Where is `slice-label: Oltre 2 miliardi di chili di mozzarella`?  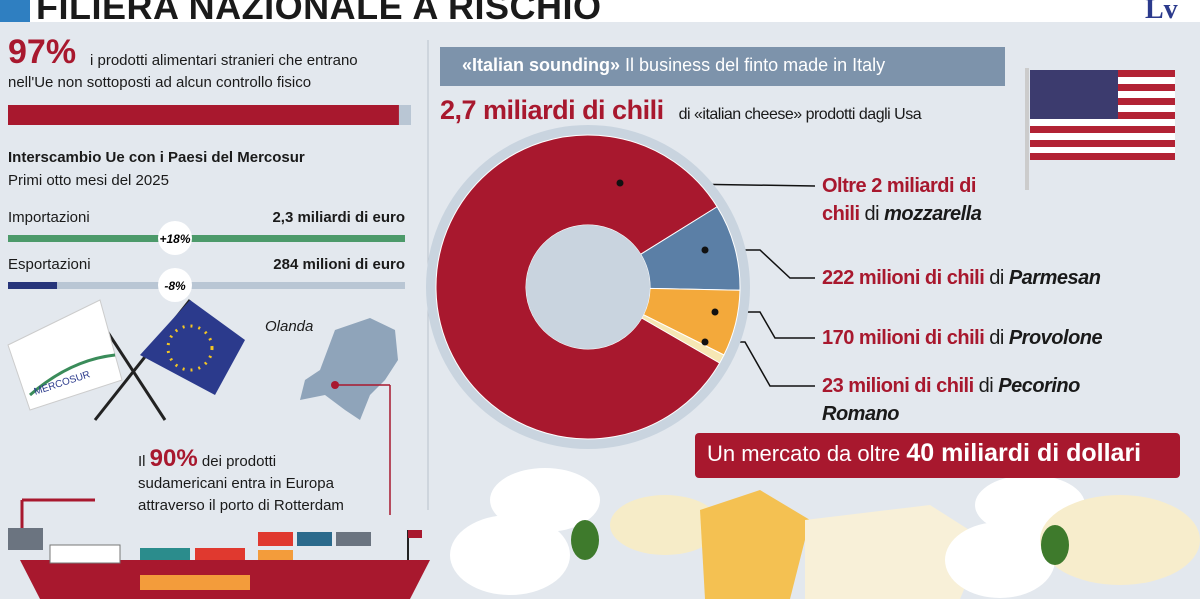 slice-label: Oltre 2 miliardi di chili di mozzarella is located at coordinates (932, 200).